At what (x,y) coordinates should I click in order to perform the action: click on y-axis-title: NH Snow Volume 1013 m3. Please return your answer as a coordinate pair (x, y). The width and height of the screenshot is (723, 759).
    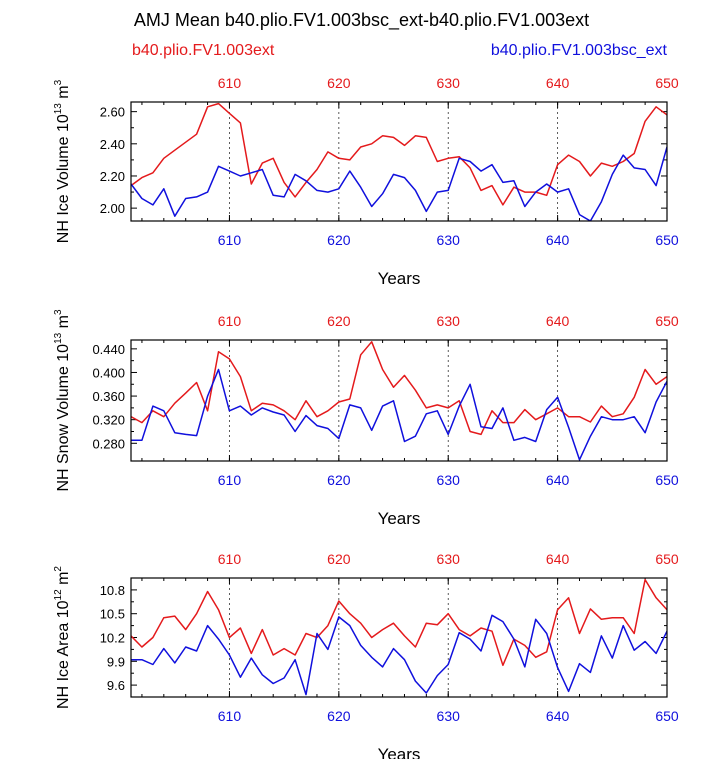
    Looking at the image, I should click on (62, 400).